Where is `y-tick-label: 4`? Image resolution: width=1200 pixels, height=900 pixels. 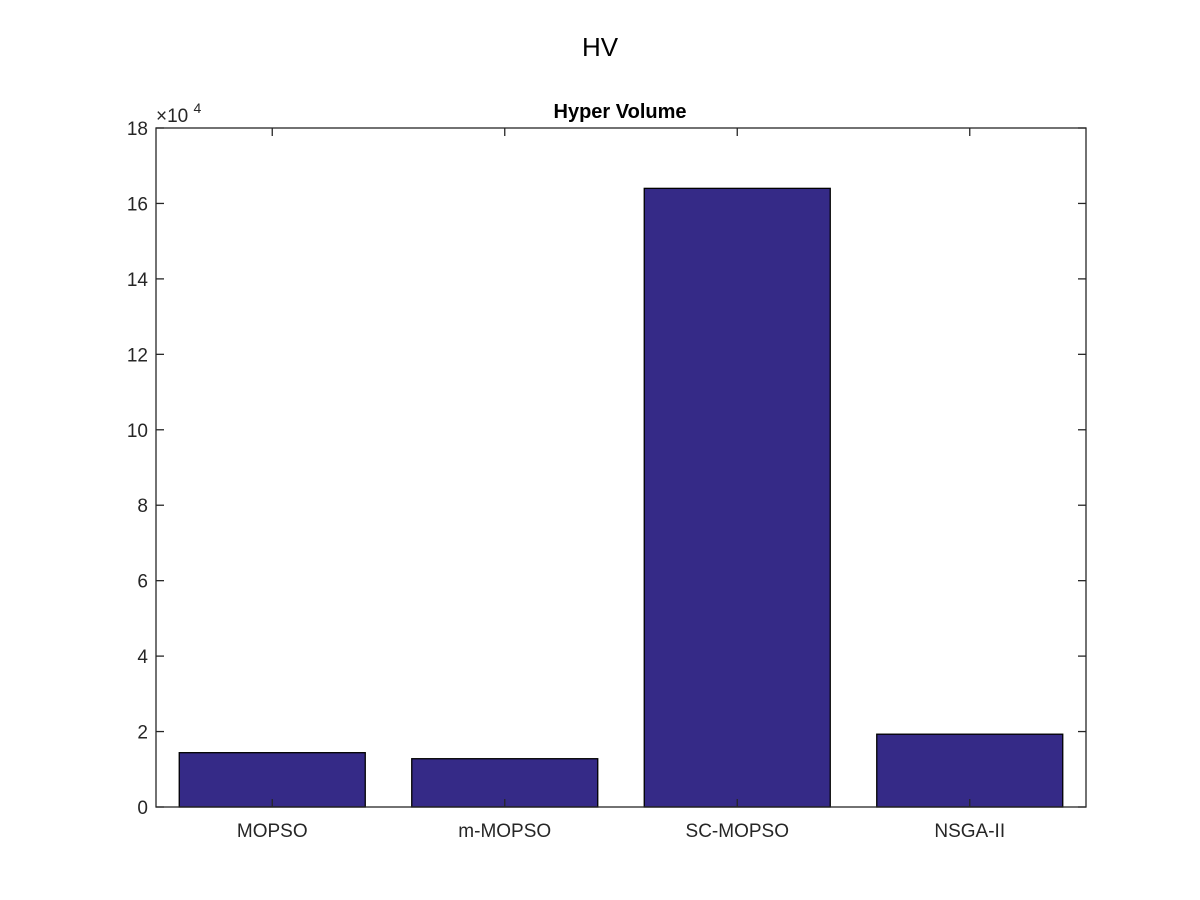 y-tick-label: 4 is located at coordinates (142, 657).